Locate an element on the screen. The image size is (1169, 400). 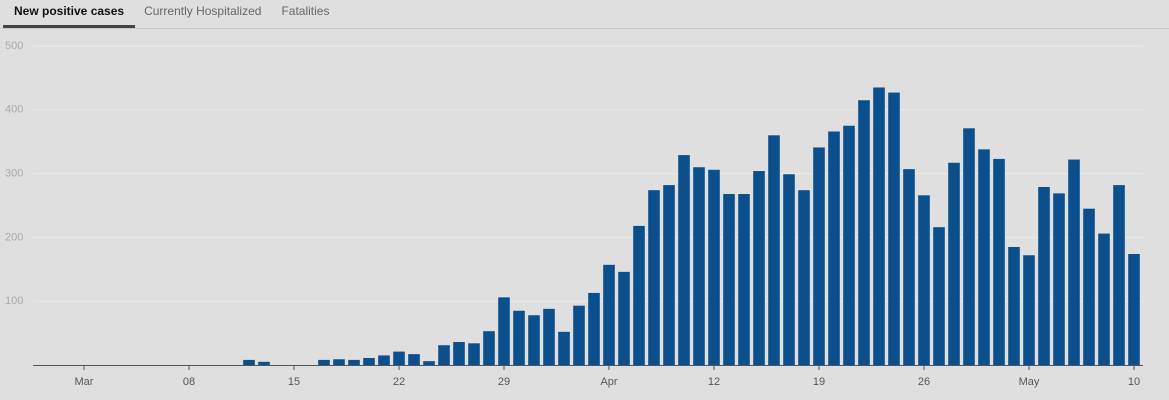
x-tick-label: 22 is located at coordinates (399, 382).